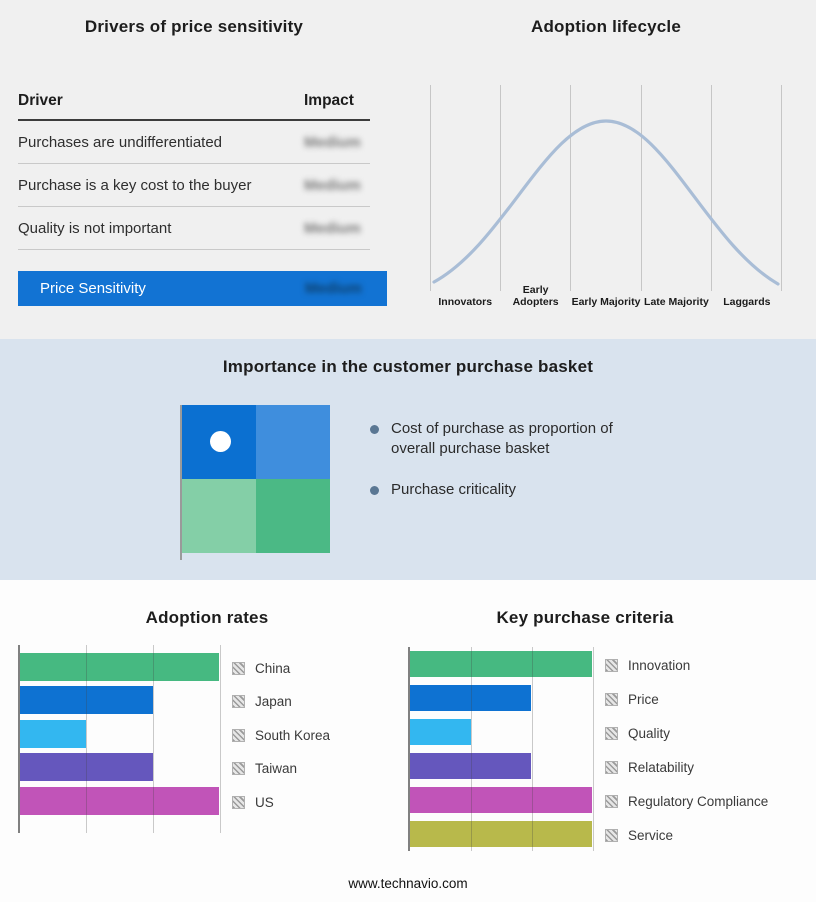 Image resolution: width=816 pixels, height=902 pixels. I want to click on key-purchase-criteria-title: Key purchase criteria, so click(585, 617).